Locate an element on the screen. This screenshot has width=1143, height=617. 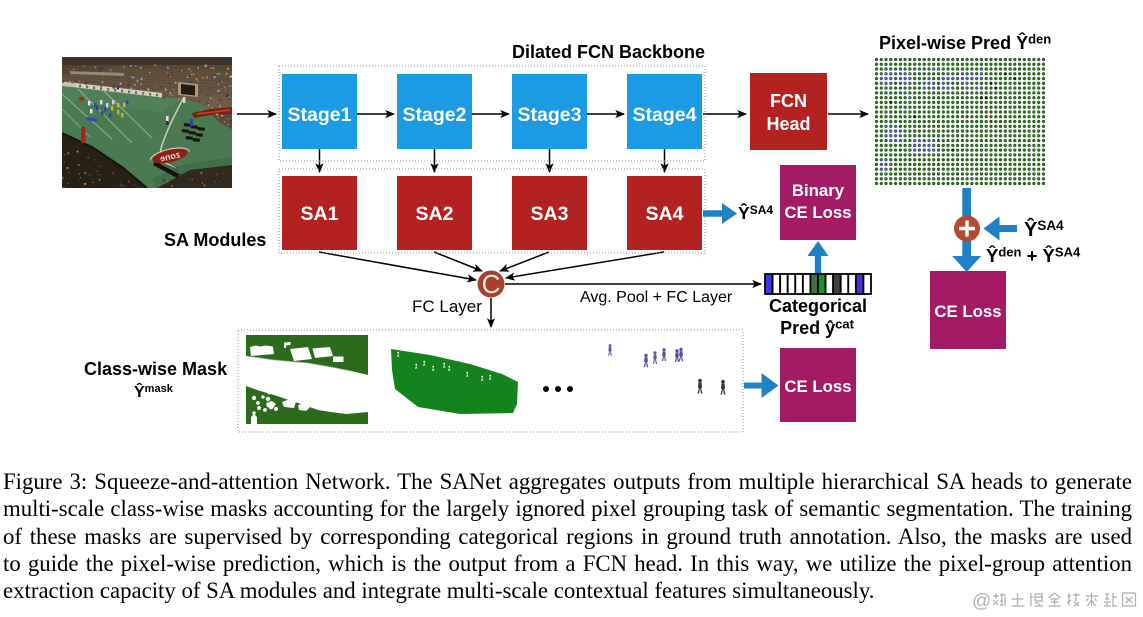
svg-text: SA4 is located at coordinates (665, 214).